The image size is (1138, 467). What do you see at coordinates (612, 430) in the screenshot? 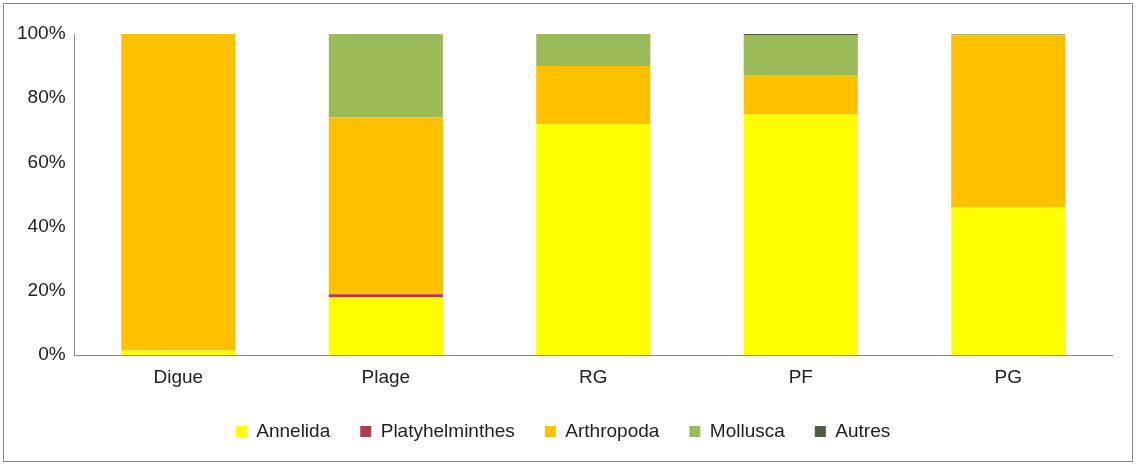
I see `legend-label: Arthropoda` at bounding box center [612, 430].